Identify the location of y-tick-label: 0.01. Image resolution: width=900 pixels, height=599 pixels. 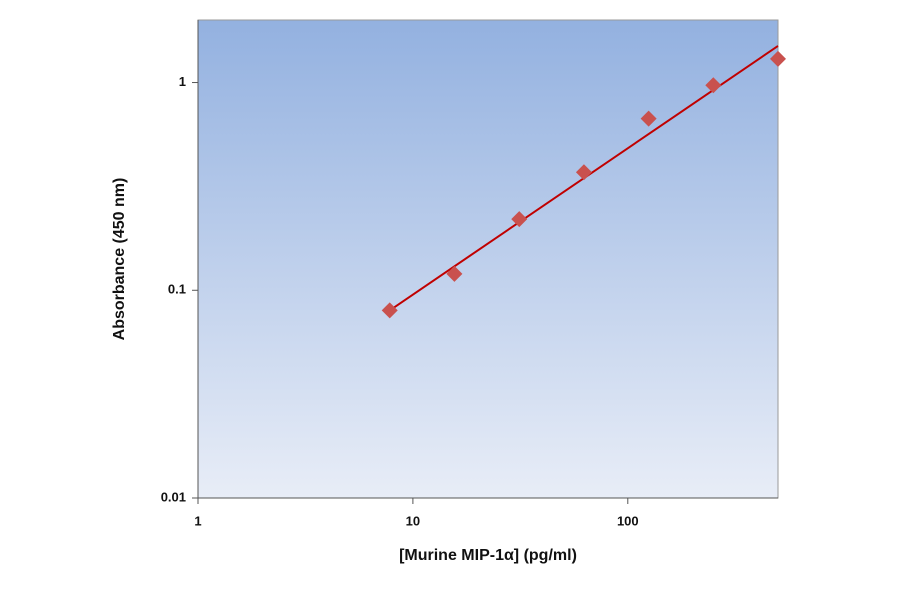
(173, 496).